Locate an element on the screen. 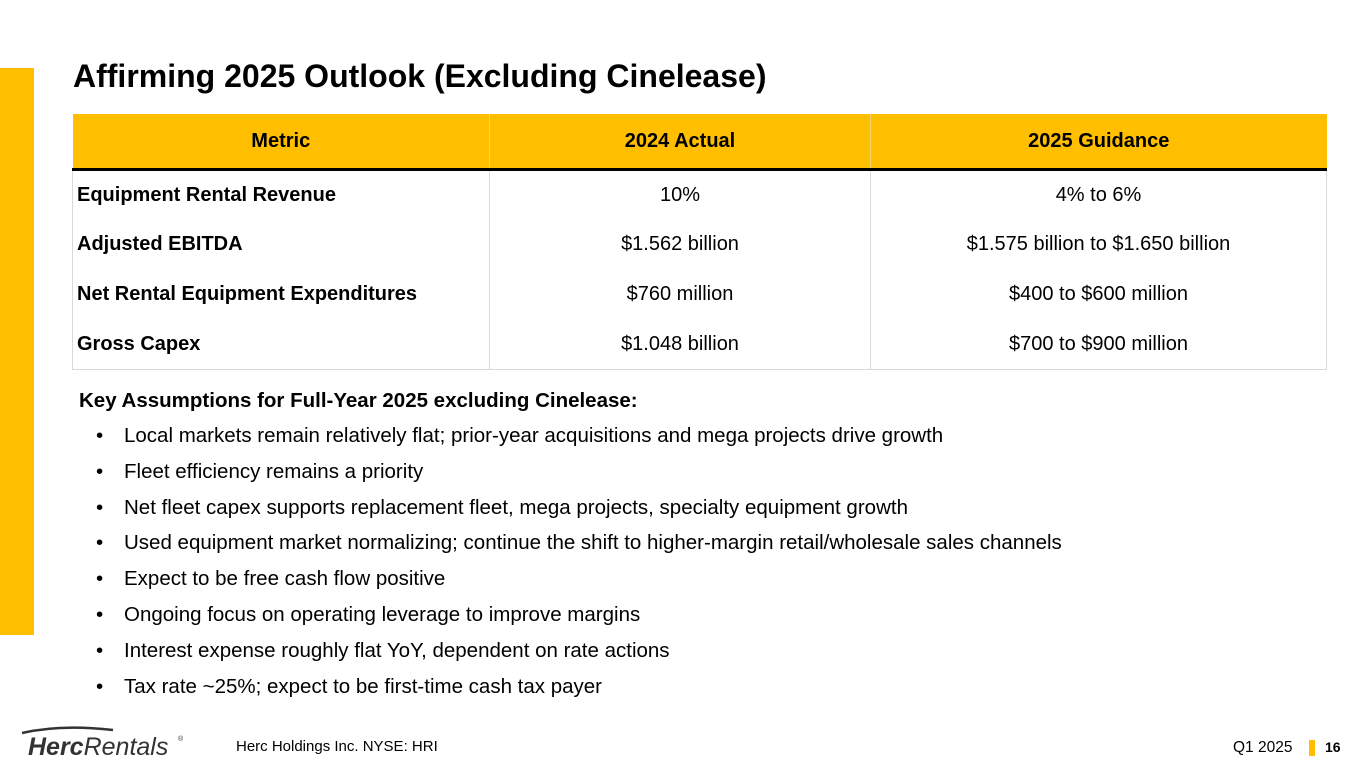  table-header-row: Metric 2024 Actual 2025 Guidance is located at coordinates (699, 142).